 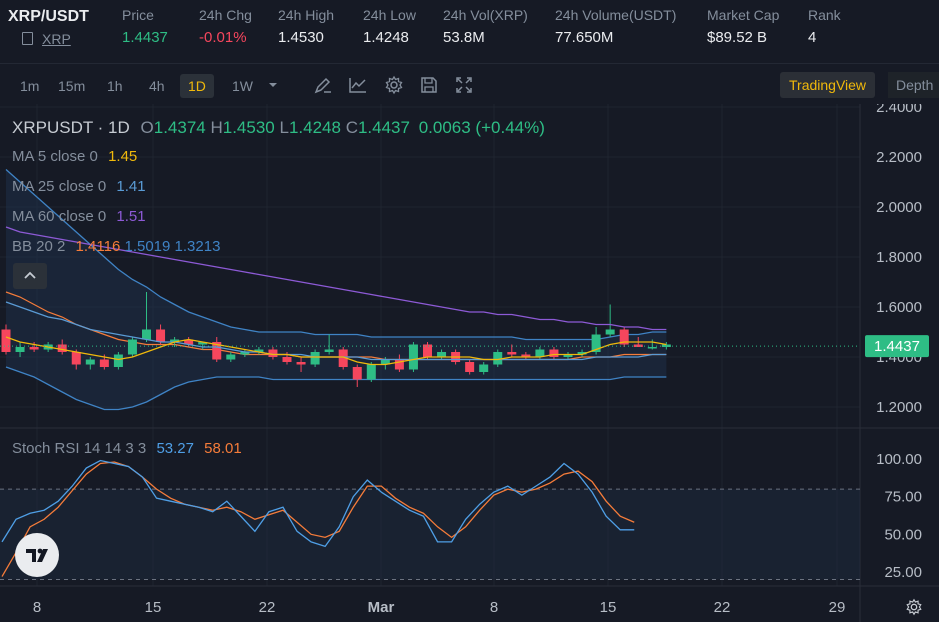 I want to click on stoch-tick-label: 75.00, so click(x=903, y=497).